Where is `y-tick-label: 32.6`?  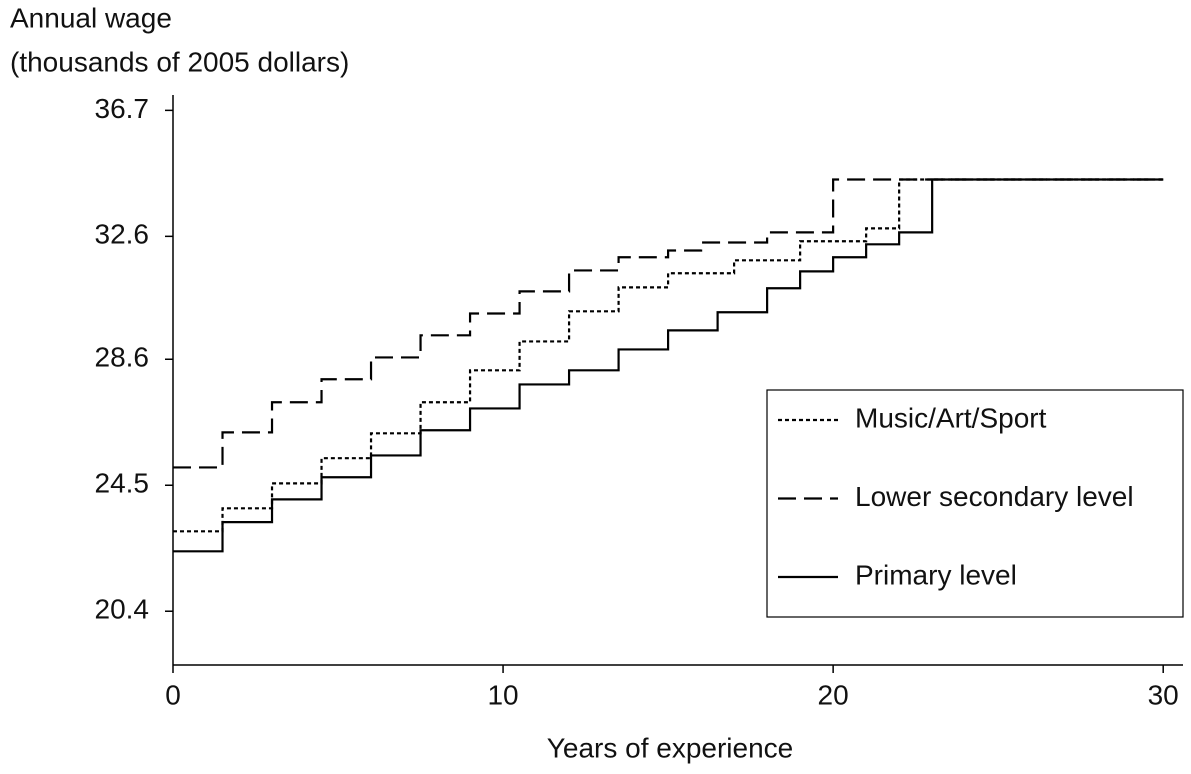
y-tick-label: 32.6 is located at coordinates (122, 234).